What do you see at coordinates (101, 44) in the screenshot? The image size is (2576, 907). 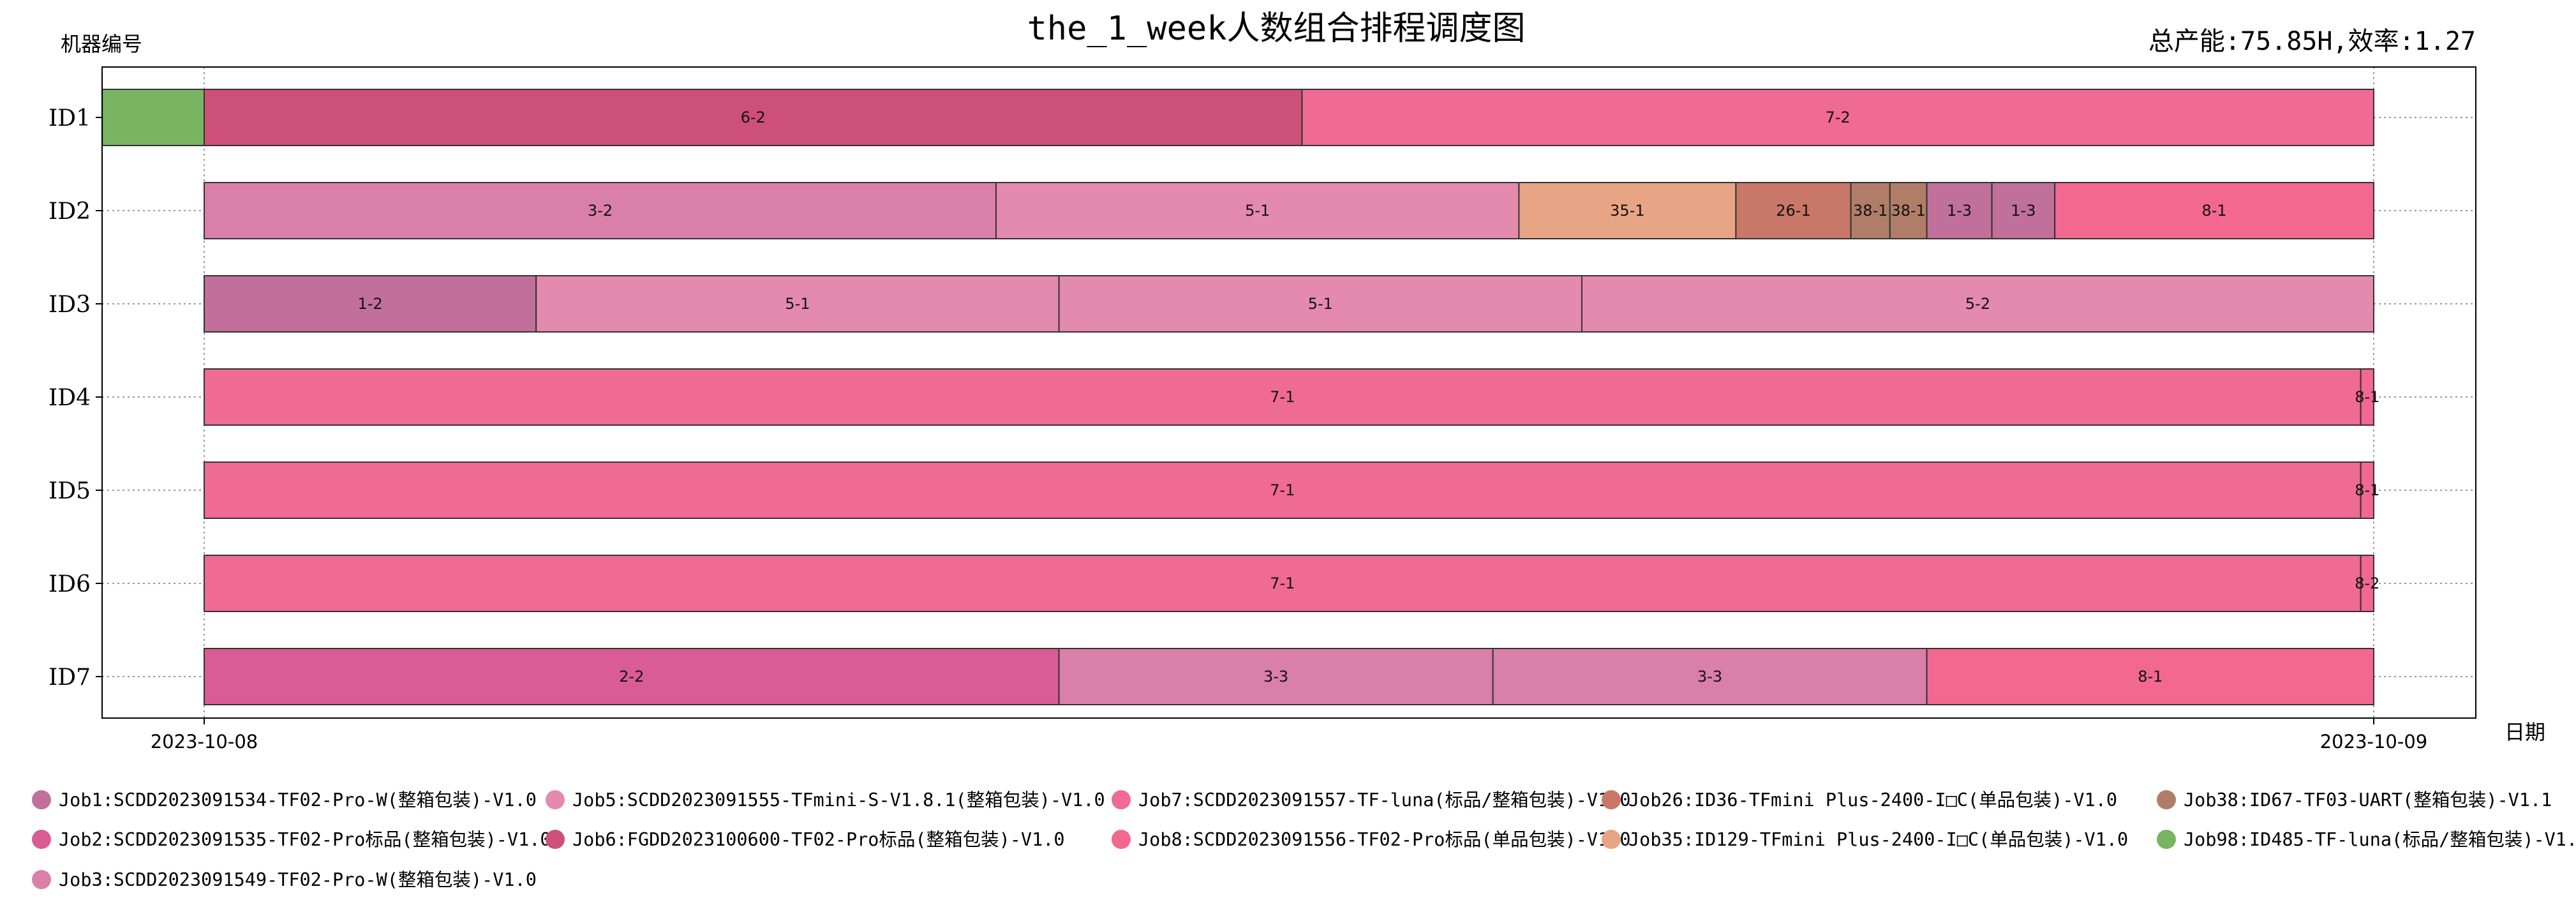 I see `ylabel: 机器编号` at bounding box center [101, 44].